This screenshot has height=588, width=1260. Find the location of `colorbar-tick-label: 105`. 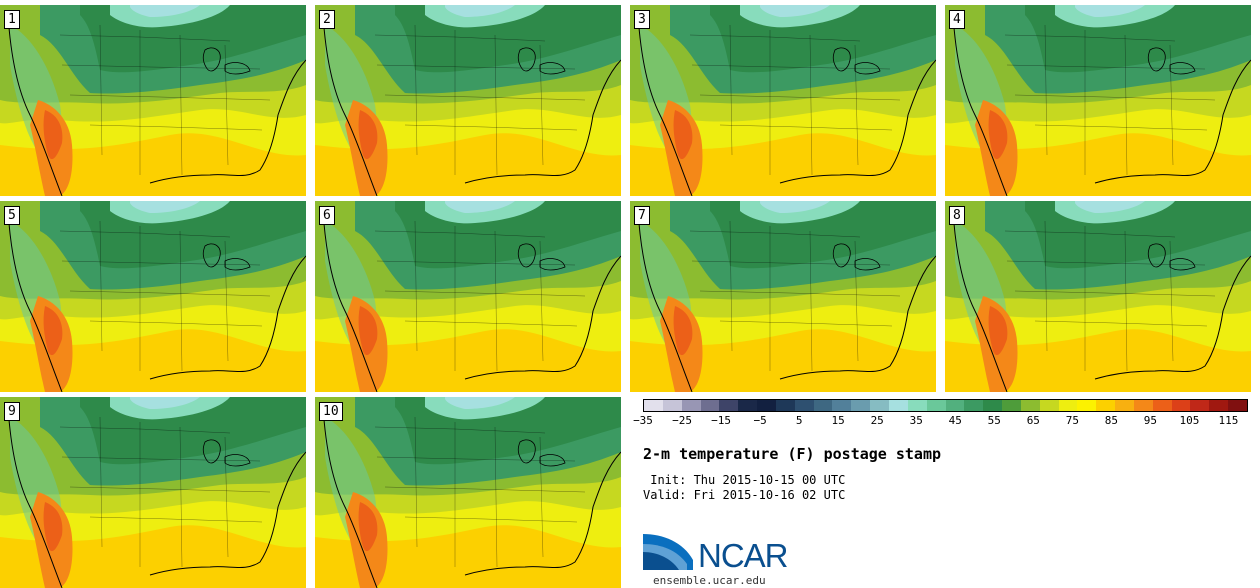

colorbar-tick-label: 105 is located at coordinates (1189, 420).